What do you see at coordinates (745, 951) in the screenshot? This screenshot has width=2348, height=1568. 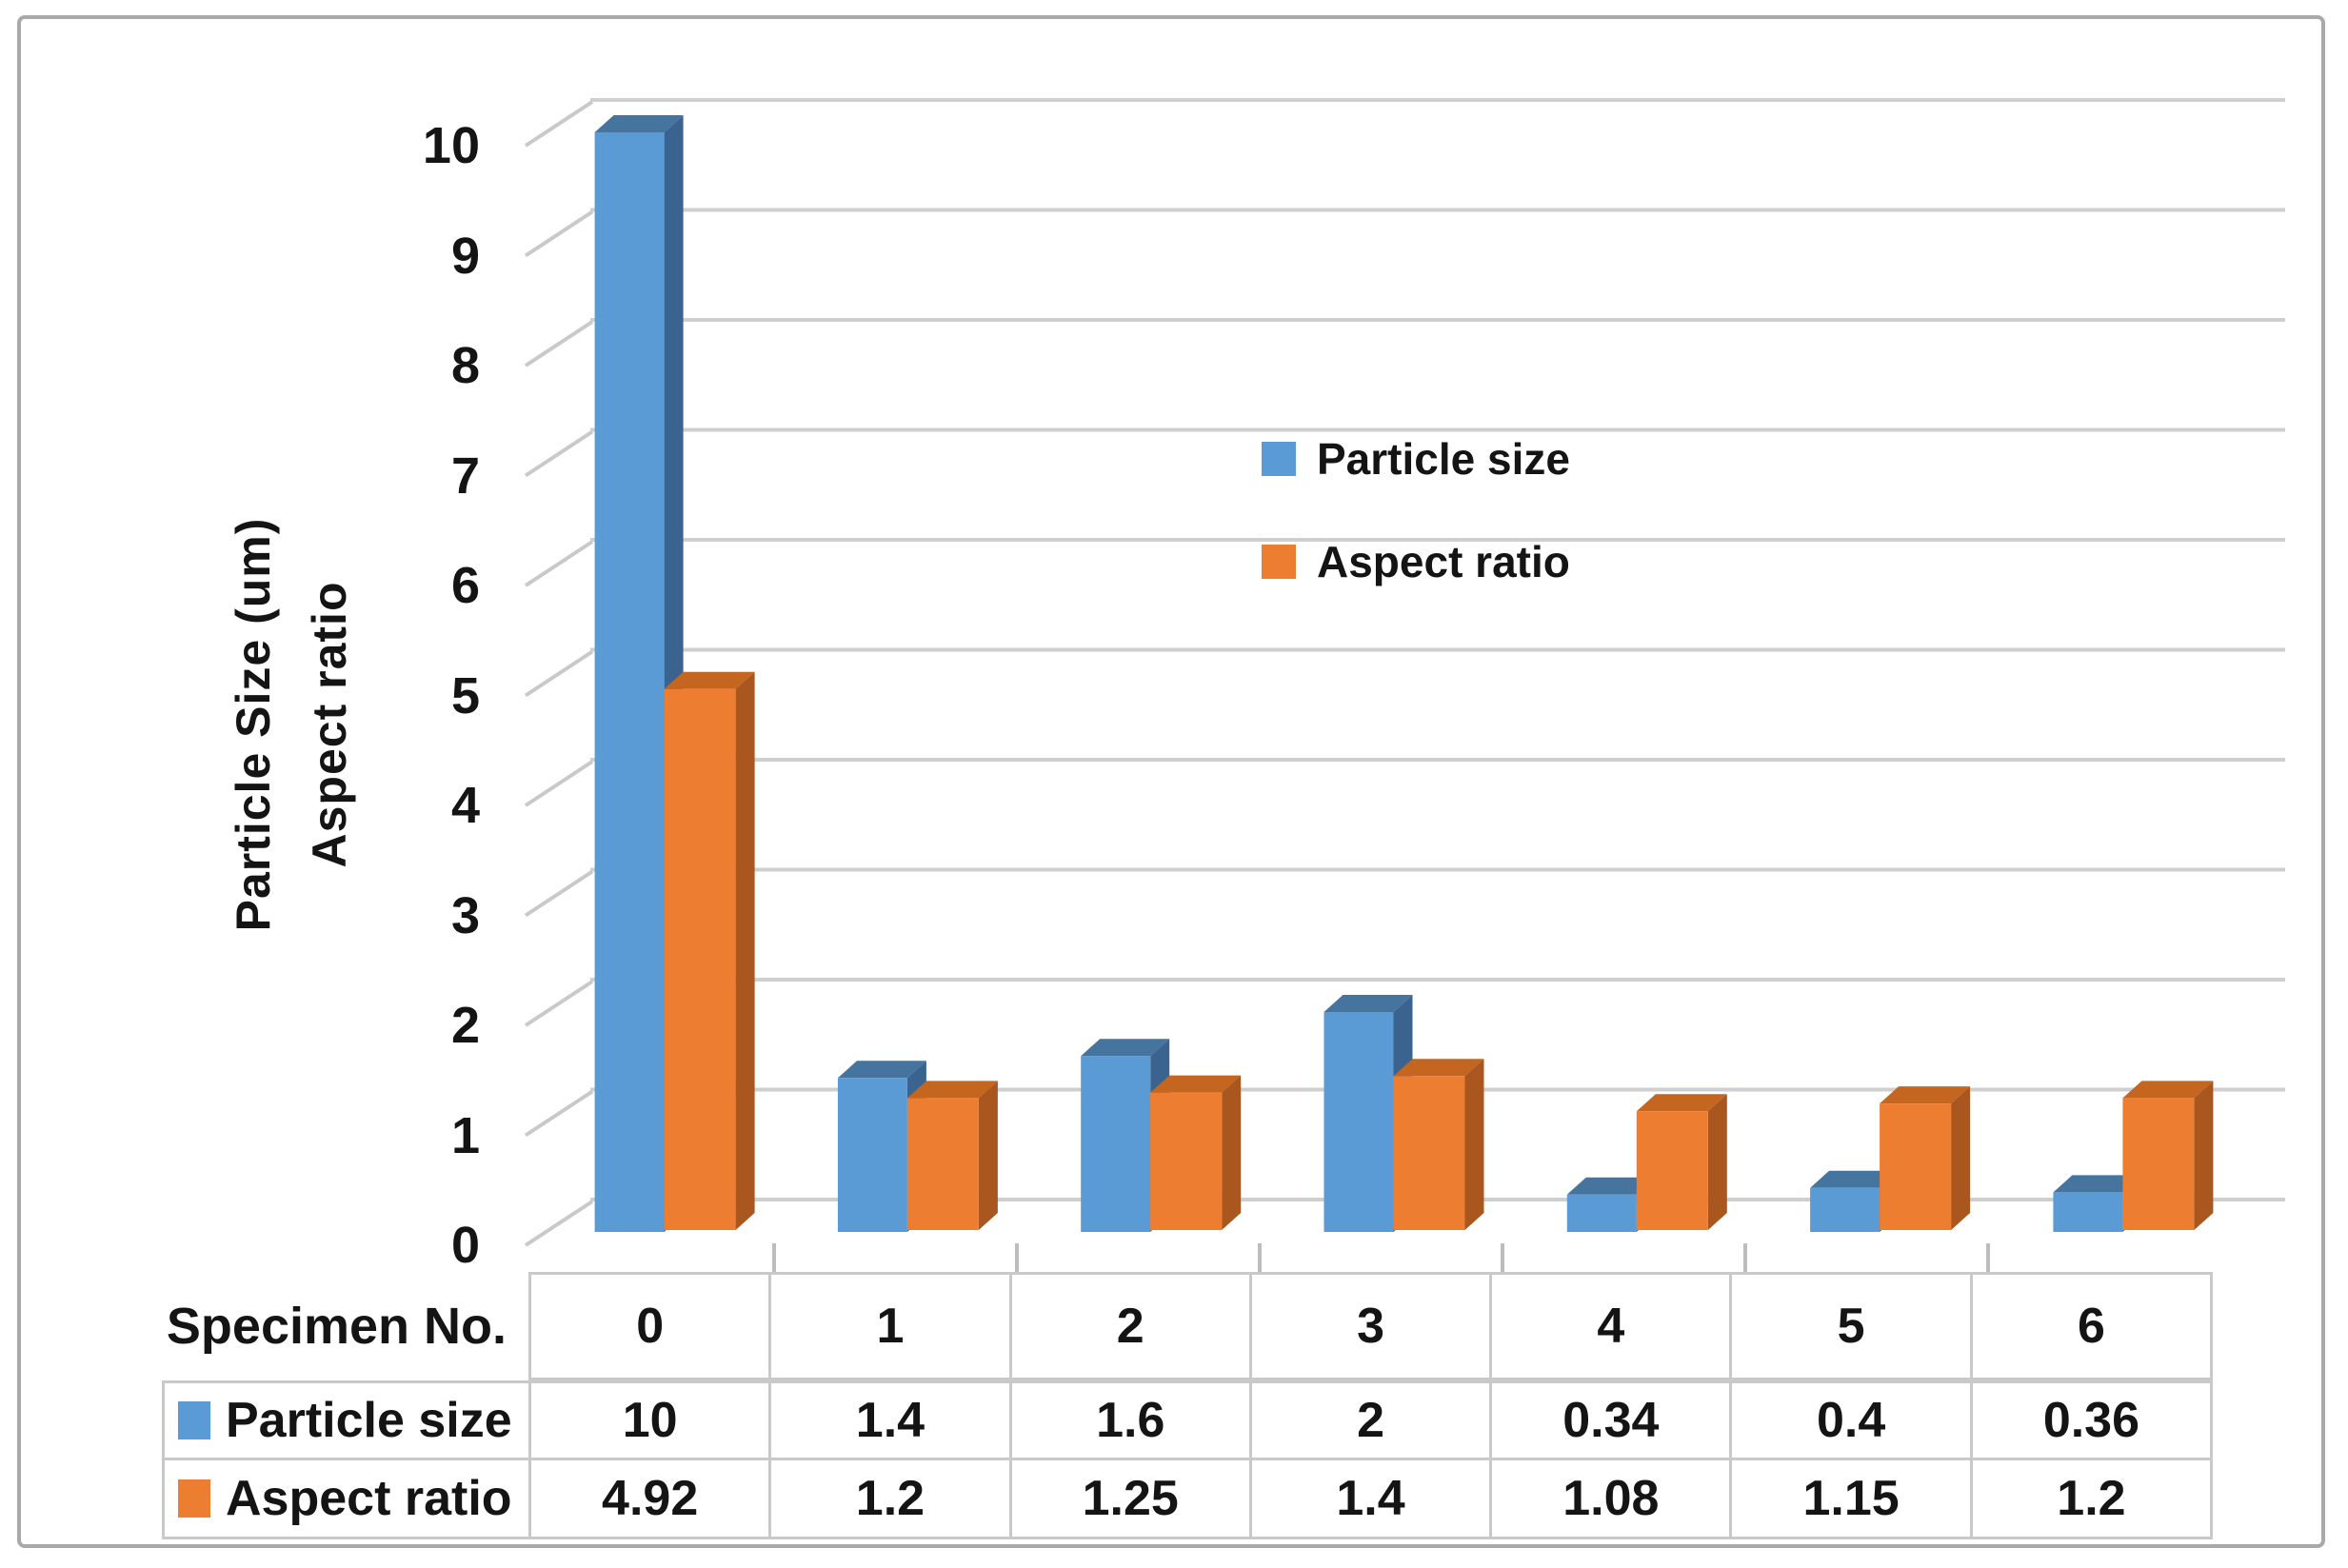 I see `bar-aspect-ratio-0-side` at bounding box center [745, 951].